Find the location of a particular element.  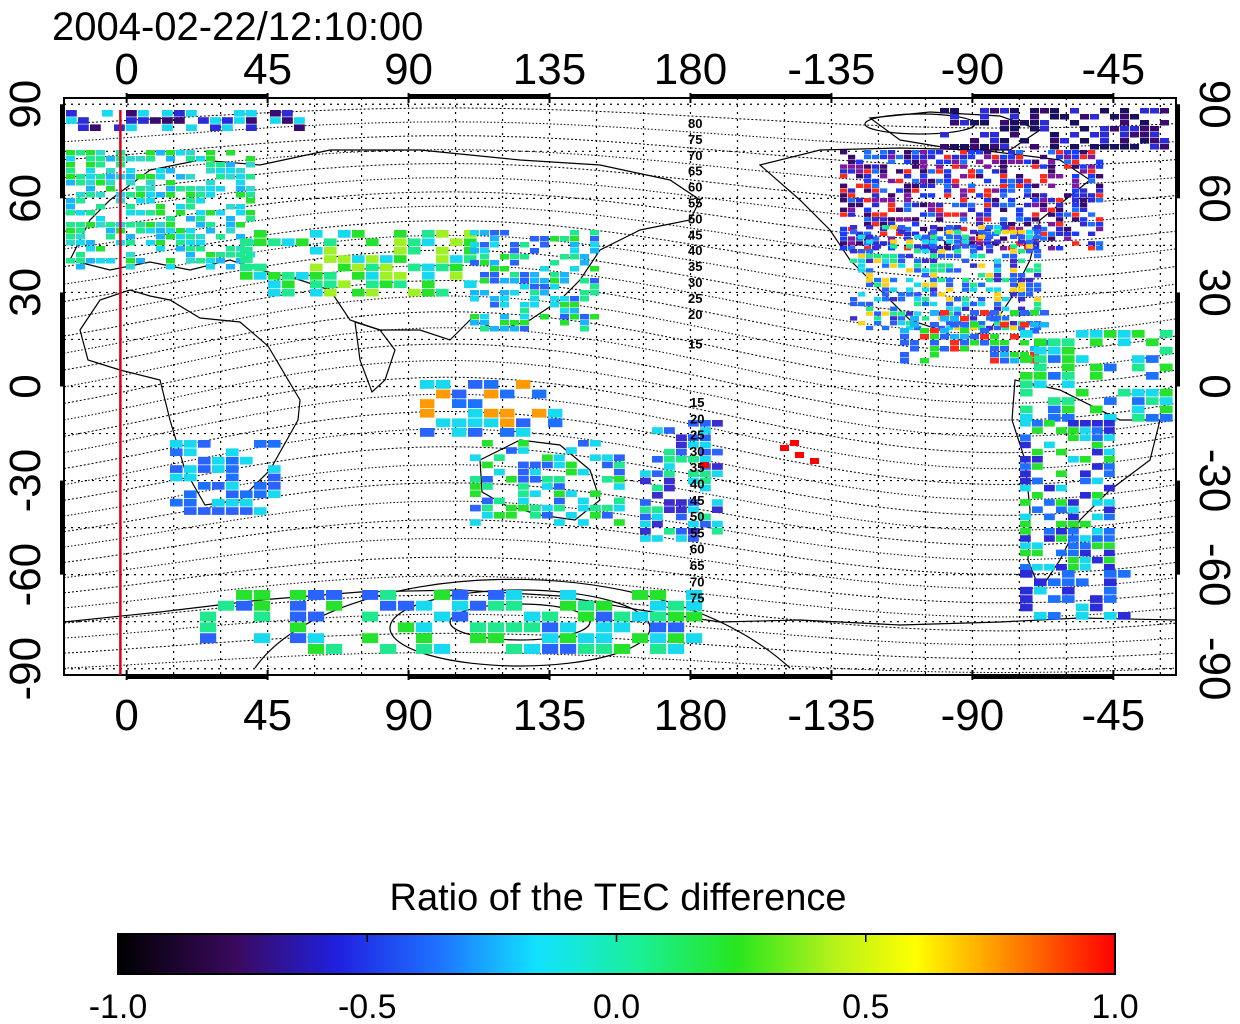

contour-line is located at coordinates (620, 382).